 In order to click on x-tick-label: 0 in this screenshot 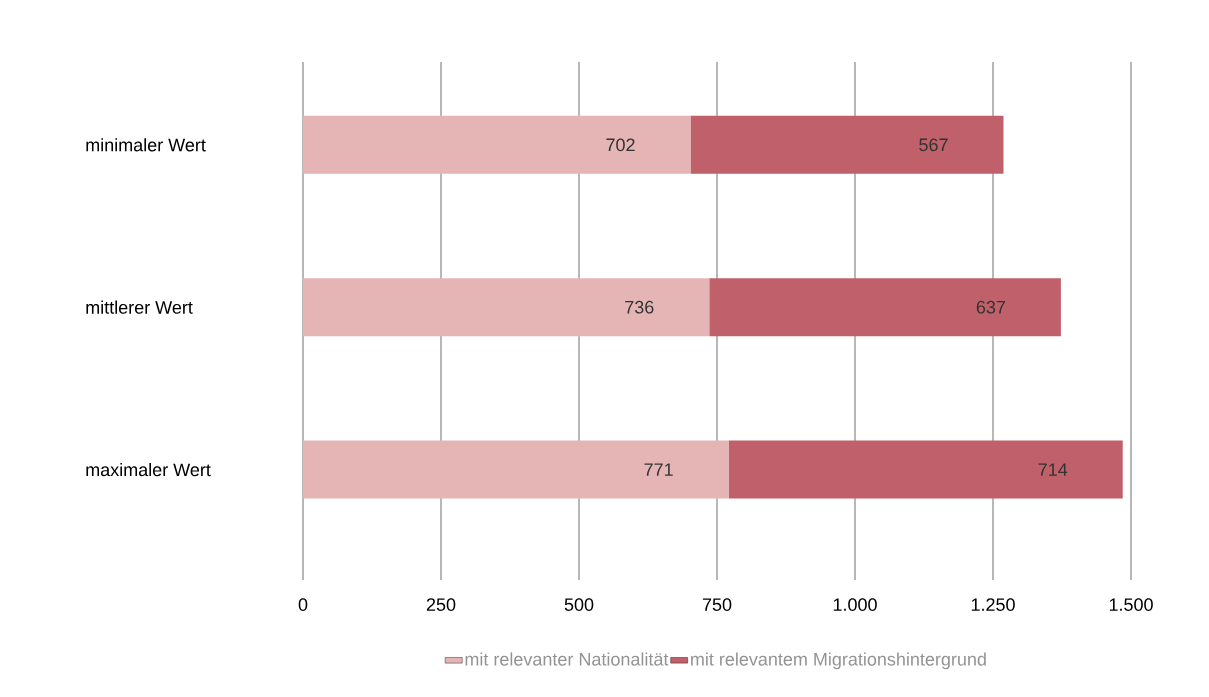, I will do `click(303, 604)`.